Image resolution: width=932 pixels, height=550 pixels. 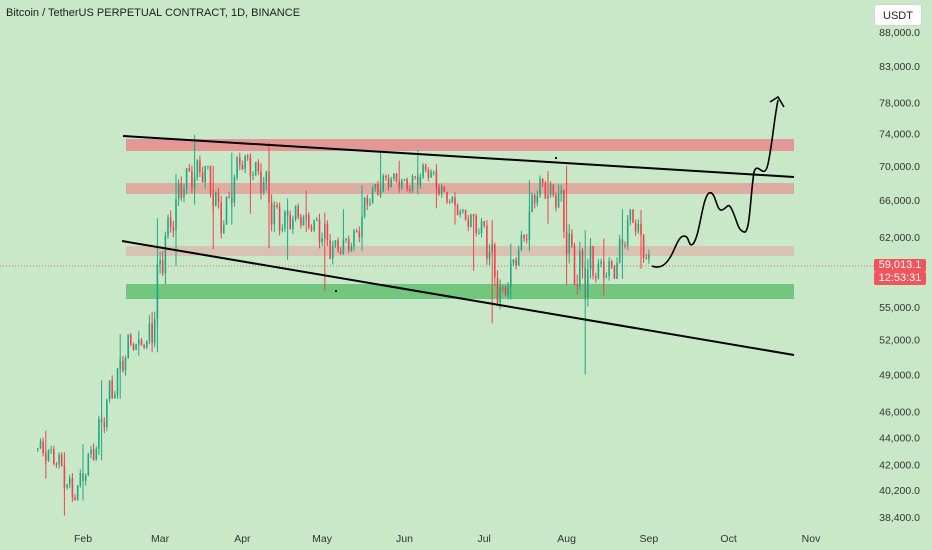 What do you see at coordinates (899, 375) in the screenshot?
I see `y-tick-label: 49,000.0` at bounding box center [899, 375].